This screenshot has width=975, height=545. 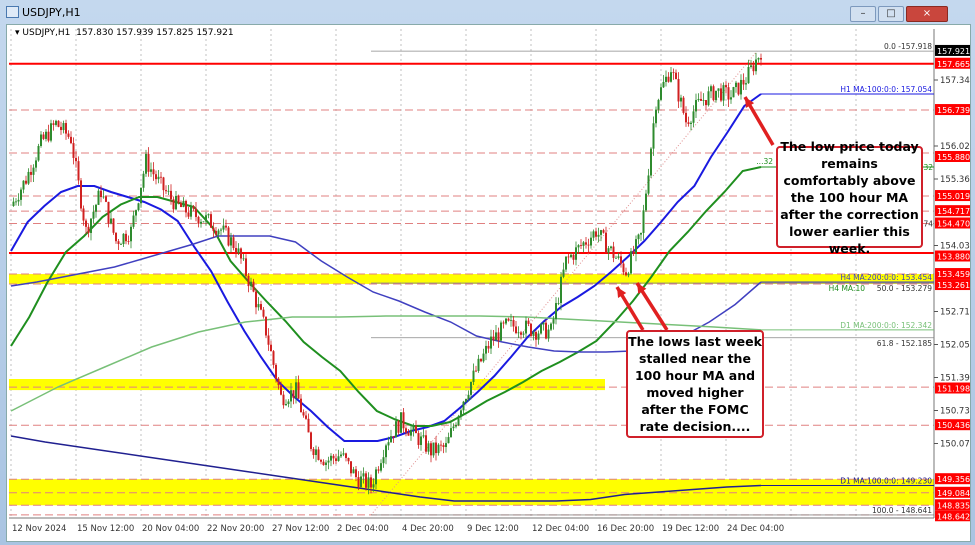 What do you see at coordinates (886, 481) in the screenshot?
I see `moving-average-label: D1 MA:100:0:0: 149.230` at bounding box center [886, 481].